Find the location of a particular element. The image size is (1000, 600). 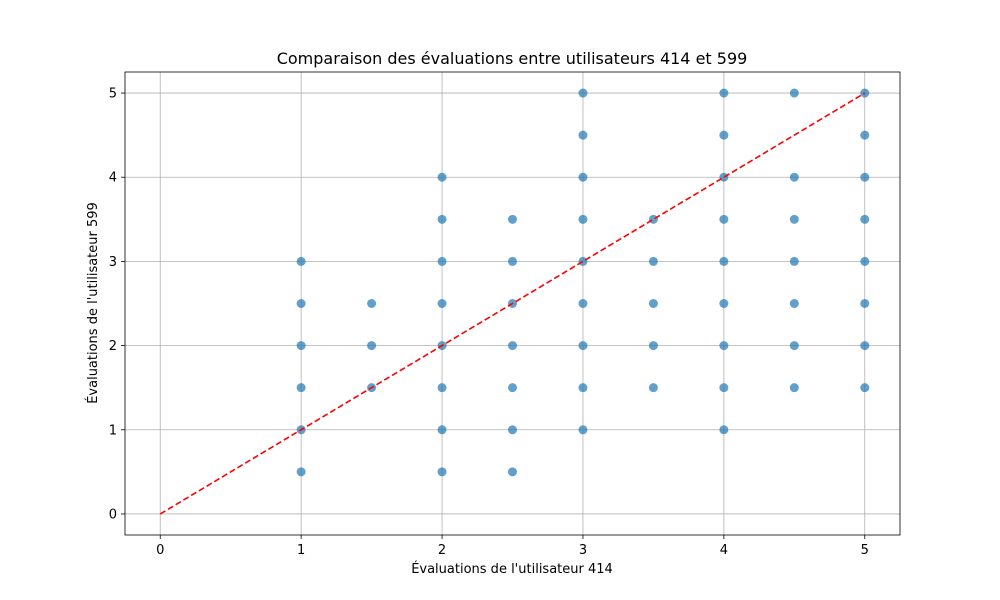

x-tick-label: 2 is located at coordinates (442, 550).